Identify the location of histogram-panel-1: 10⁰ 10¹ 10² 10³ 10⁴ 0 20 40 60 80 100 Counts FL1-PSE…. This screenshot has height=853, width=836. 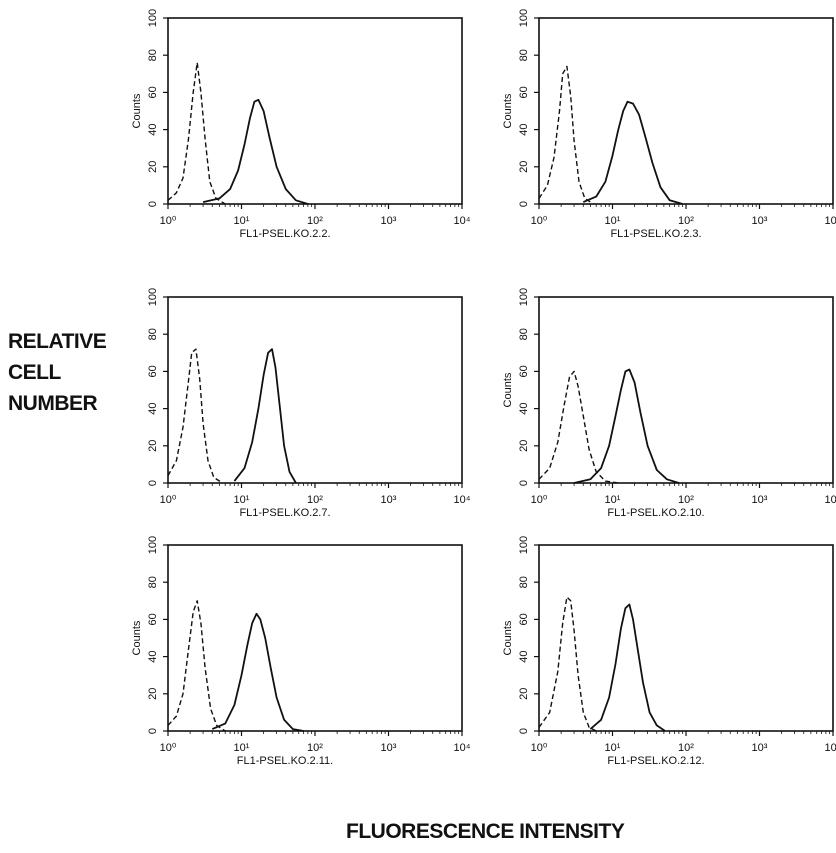
(301, 124).